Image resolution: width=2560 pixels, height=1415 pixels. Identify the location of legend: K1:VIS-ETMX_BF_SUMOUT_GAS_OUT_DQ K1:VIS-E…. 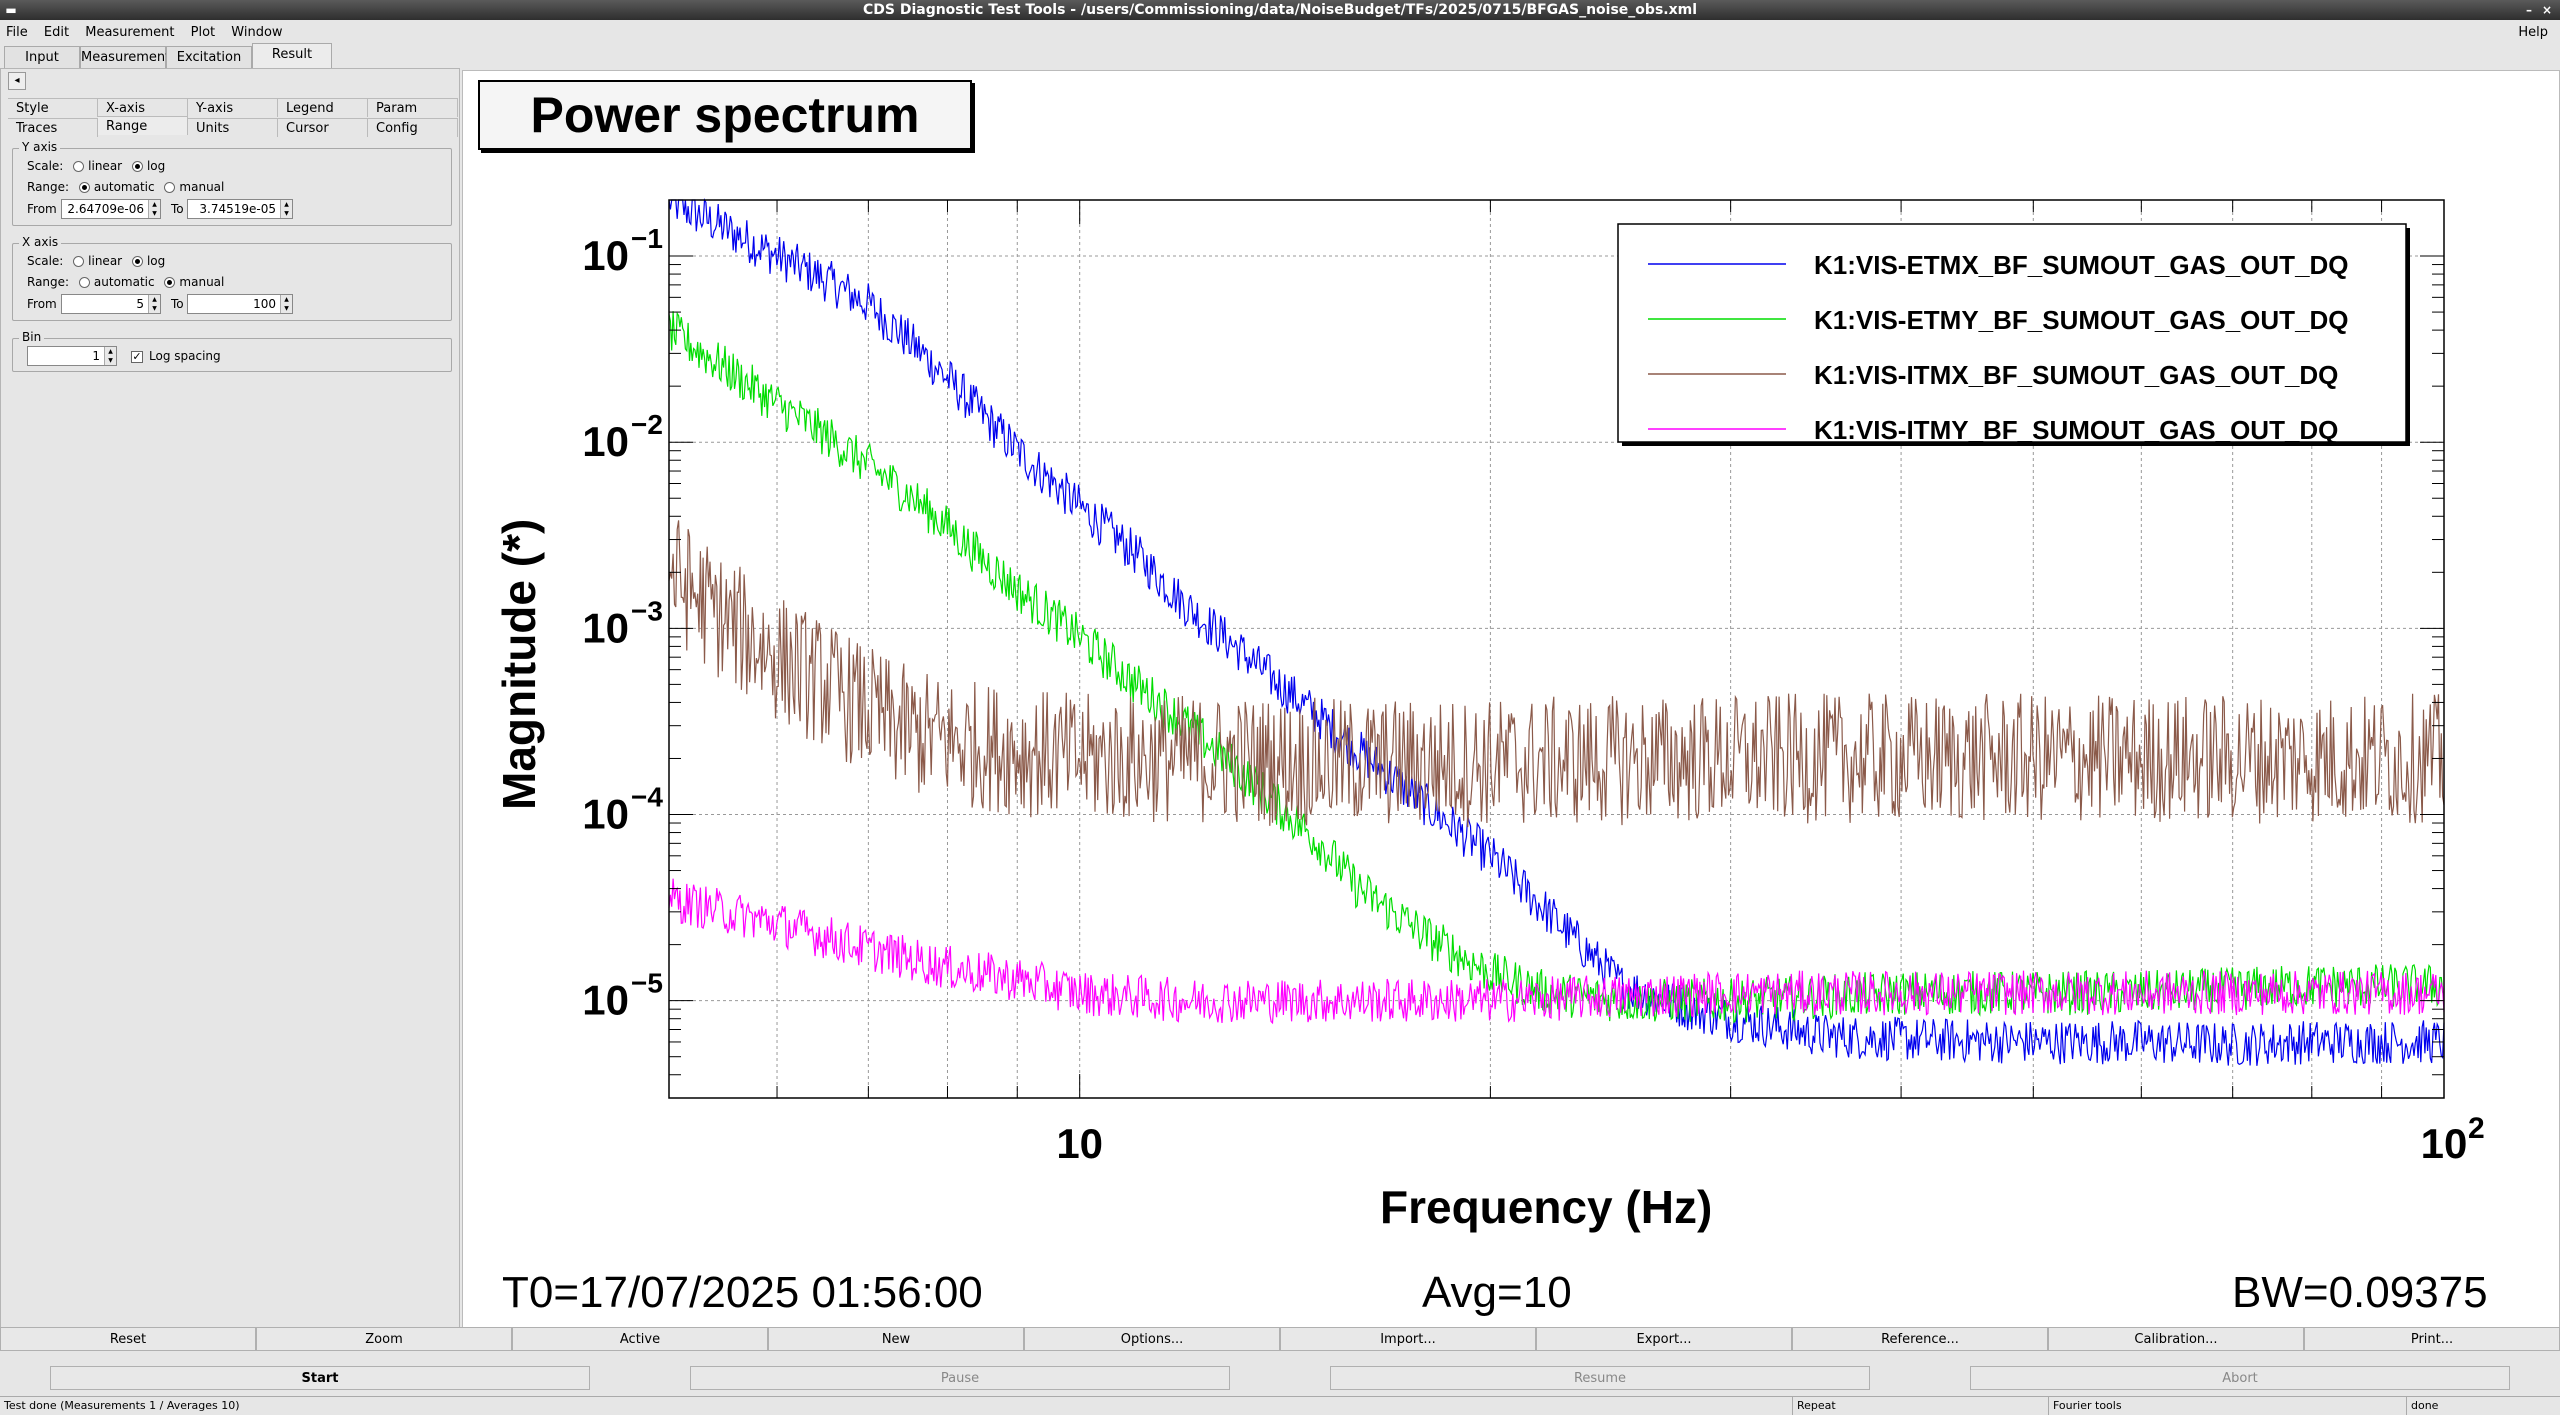
(2013, 334).